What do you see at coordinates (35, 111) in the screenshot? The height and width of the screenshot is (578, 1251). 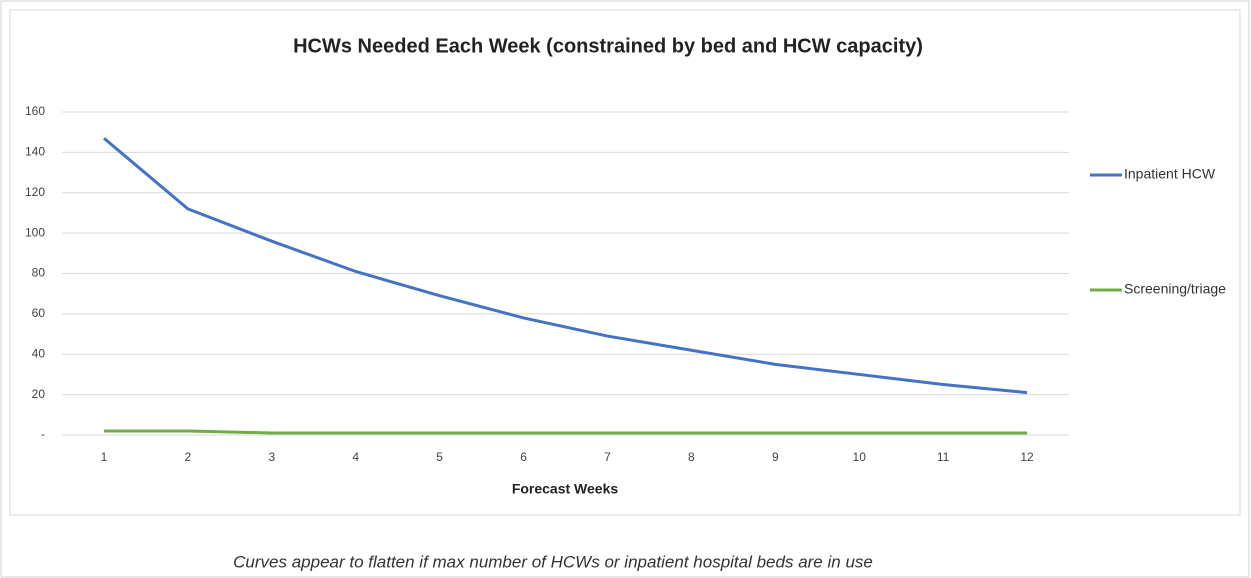 I see `y-tick-label: 160` at bounding box center [35, 111].